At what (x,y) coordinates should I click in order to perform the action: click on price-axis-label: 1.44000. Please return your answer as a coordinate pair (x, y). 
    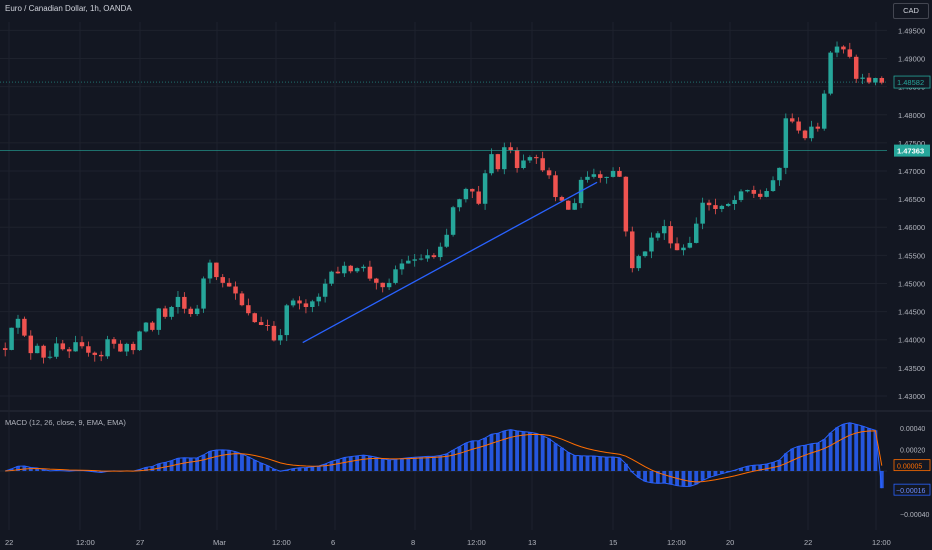
    Looking at the image, I should click on (911, 340).